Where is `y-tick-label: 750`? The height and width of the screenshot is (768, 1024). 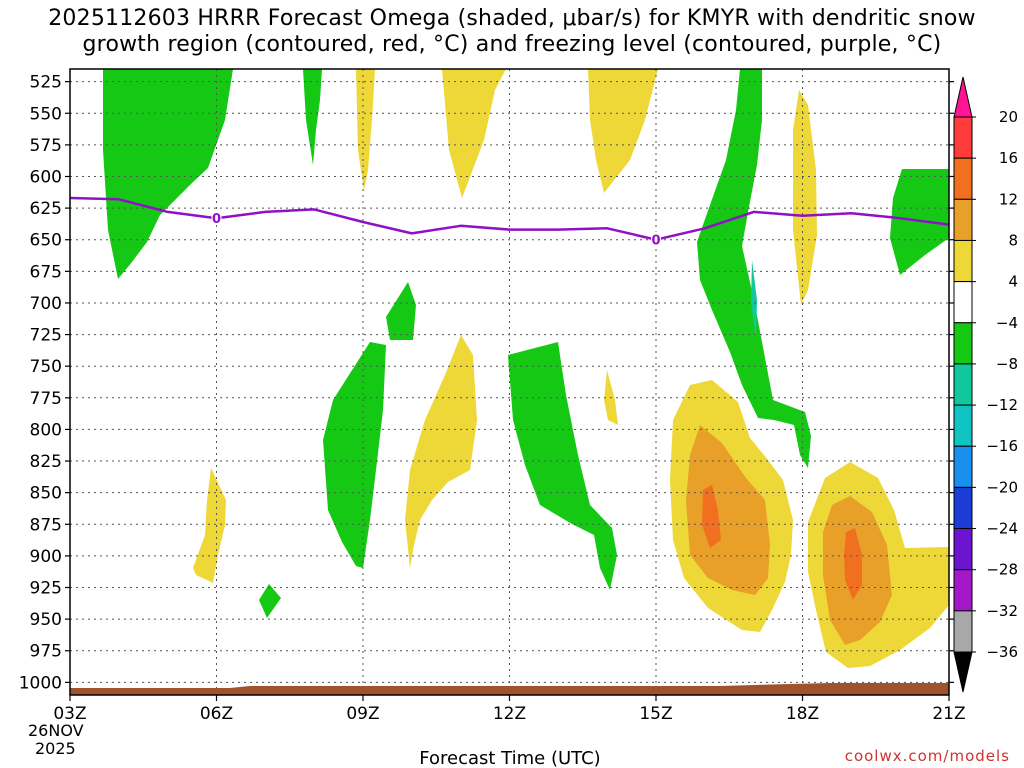
y-tick-label: 750 is located at coordinates (46, 367).